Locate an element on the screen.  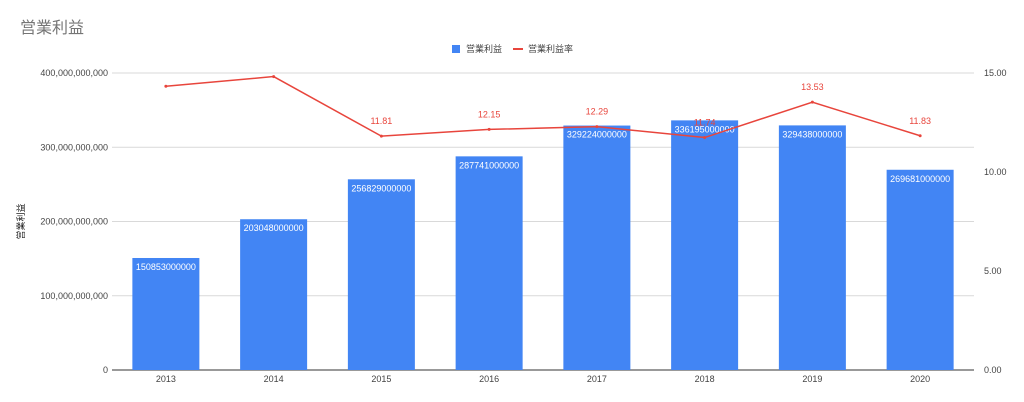
line-data-label: 11.74 is located at coordinates (705, 123).